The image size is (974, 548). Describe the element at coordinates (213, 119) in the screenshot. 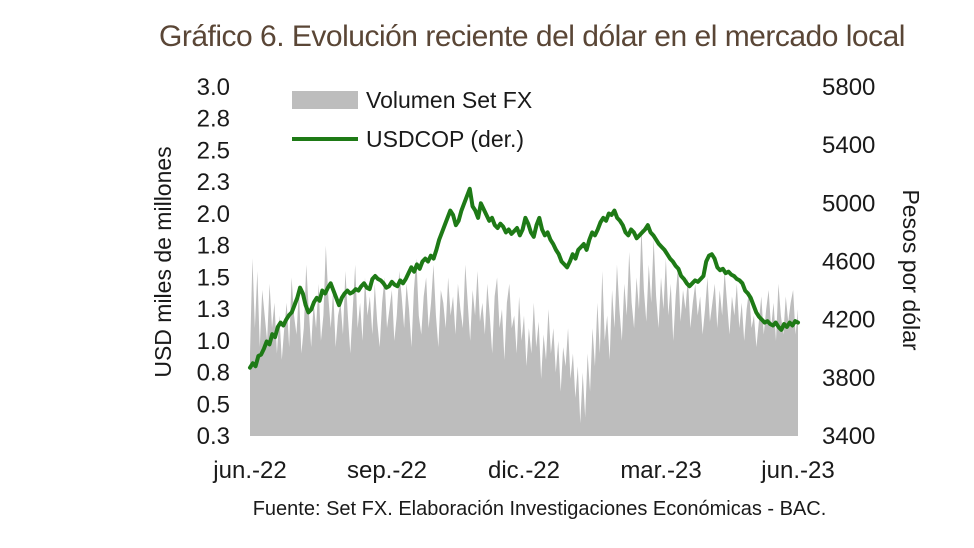

I see `left-tick-label: 2.8` at that location.